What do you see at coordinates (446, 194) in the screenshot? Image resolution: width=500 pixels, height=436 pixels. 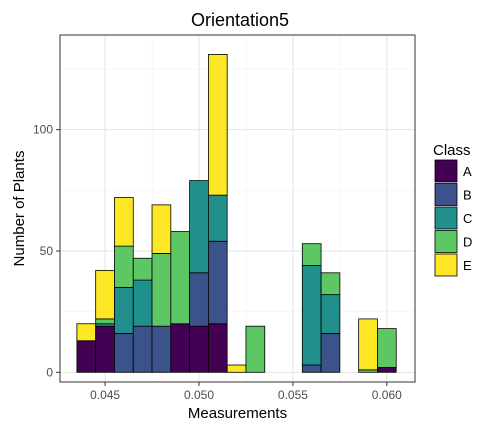 I see `legend-key-b` at bounding box center [446, 194].